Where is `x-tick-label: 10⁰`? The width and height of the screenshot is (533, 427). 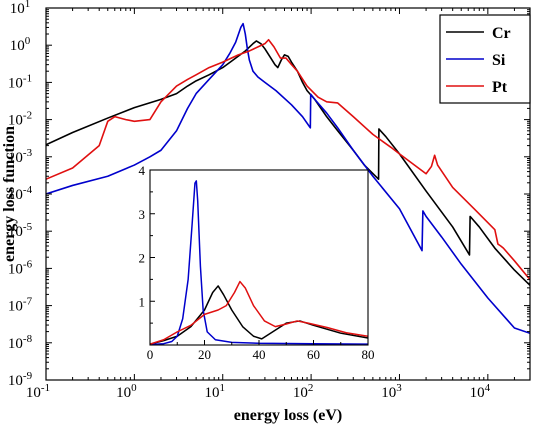 x-tick-label: 10⁰ is located at coordinates (126, 391).